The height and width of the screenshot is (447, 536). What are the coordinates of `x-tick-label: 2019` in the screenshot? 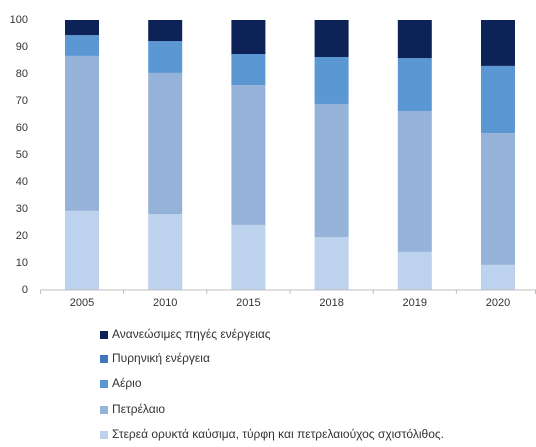 It's located at (415, 303).